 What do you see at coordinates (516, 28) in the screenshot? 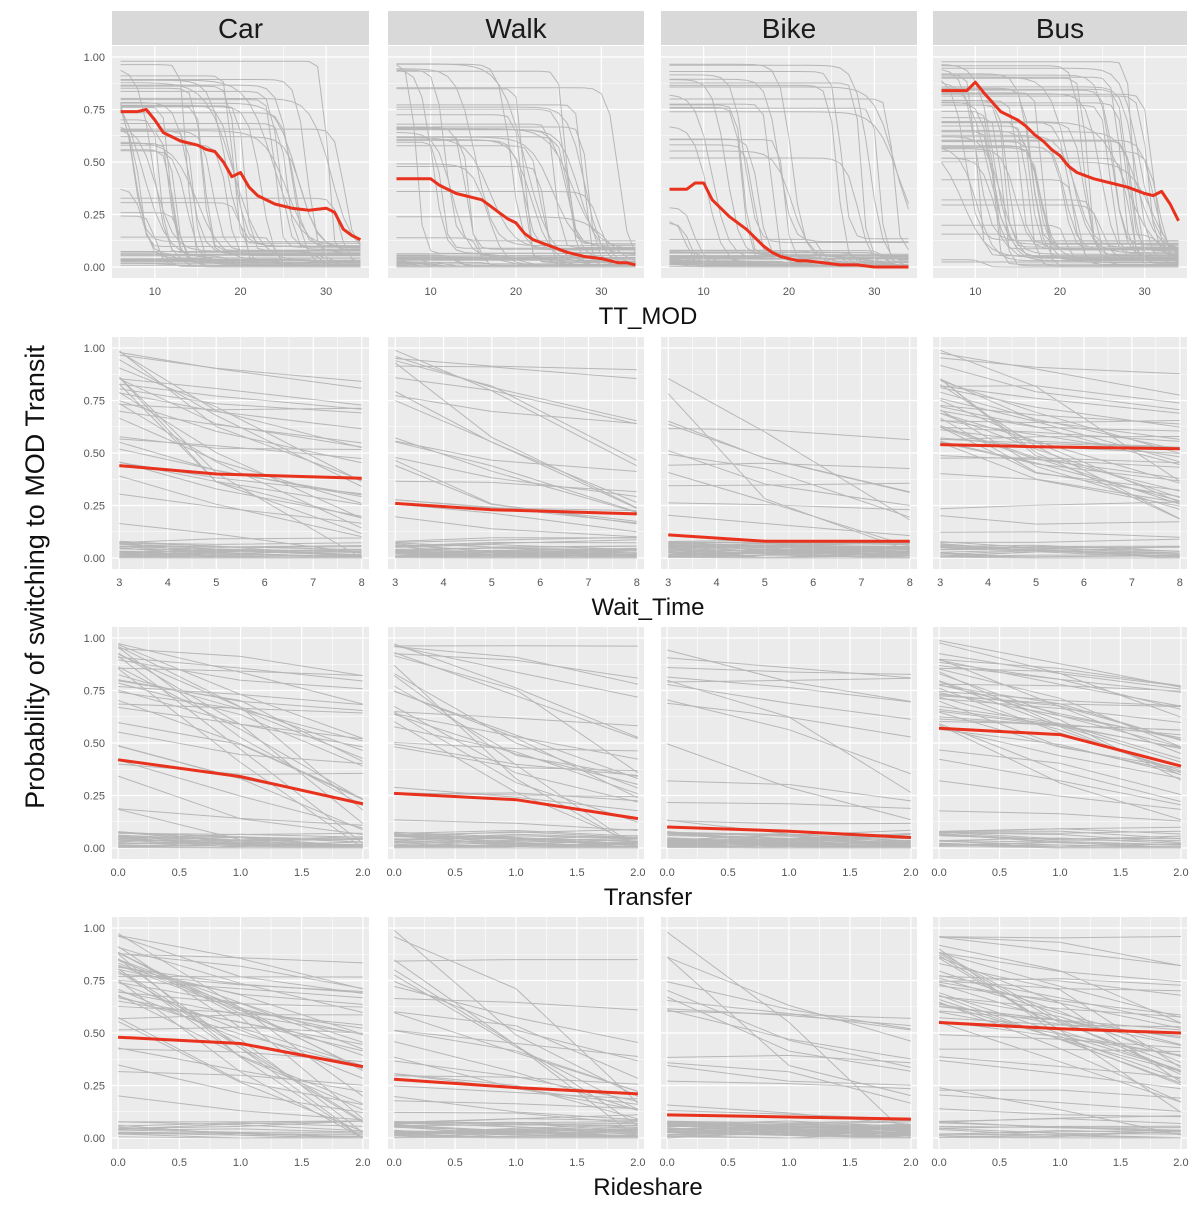
I see `facet-label: Walk` at bounding box center [516, 28].